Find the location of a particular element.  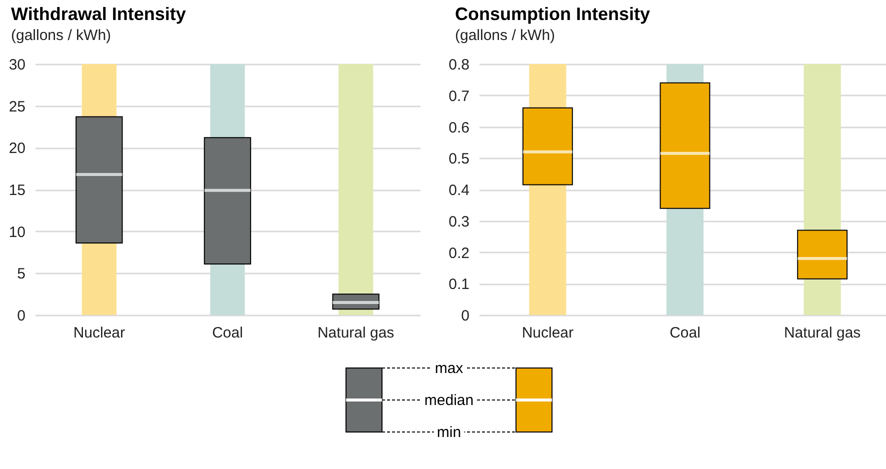

y-tick-label: 0.7 is located at coordinates (459, 96).